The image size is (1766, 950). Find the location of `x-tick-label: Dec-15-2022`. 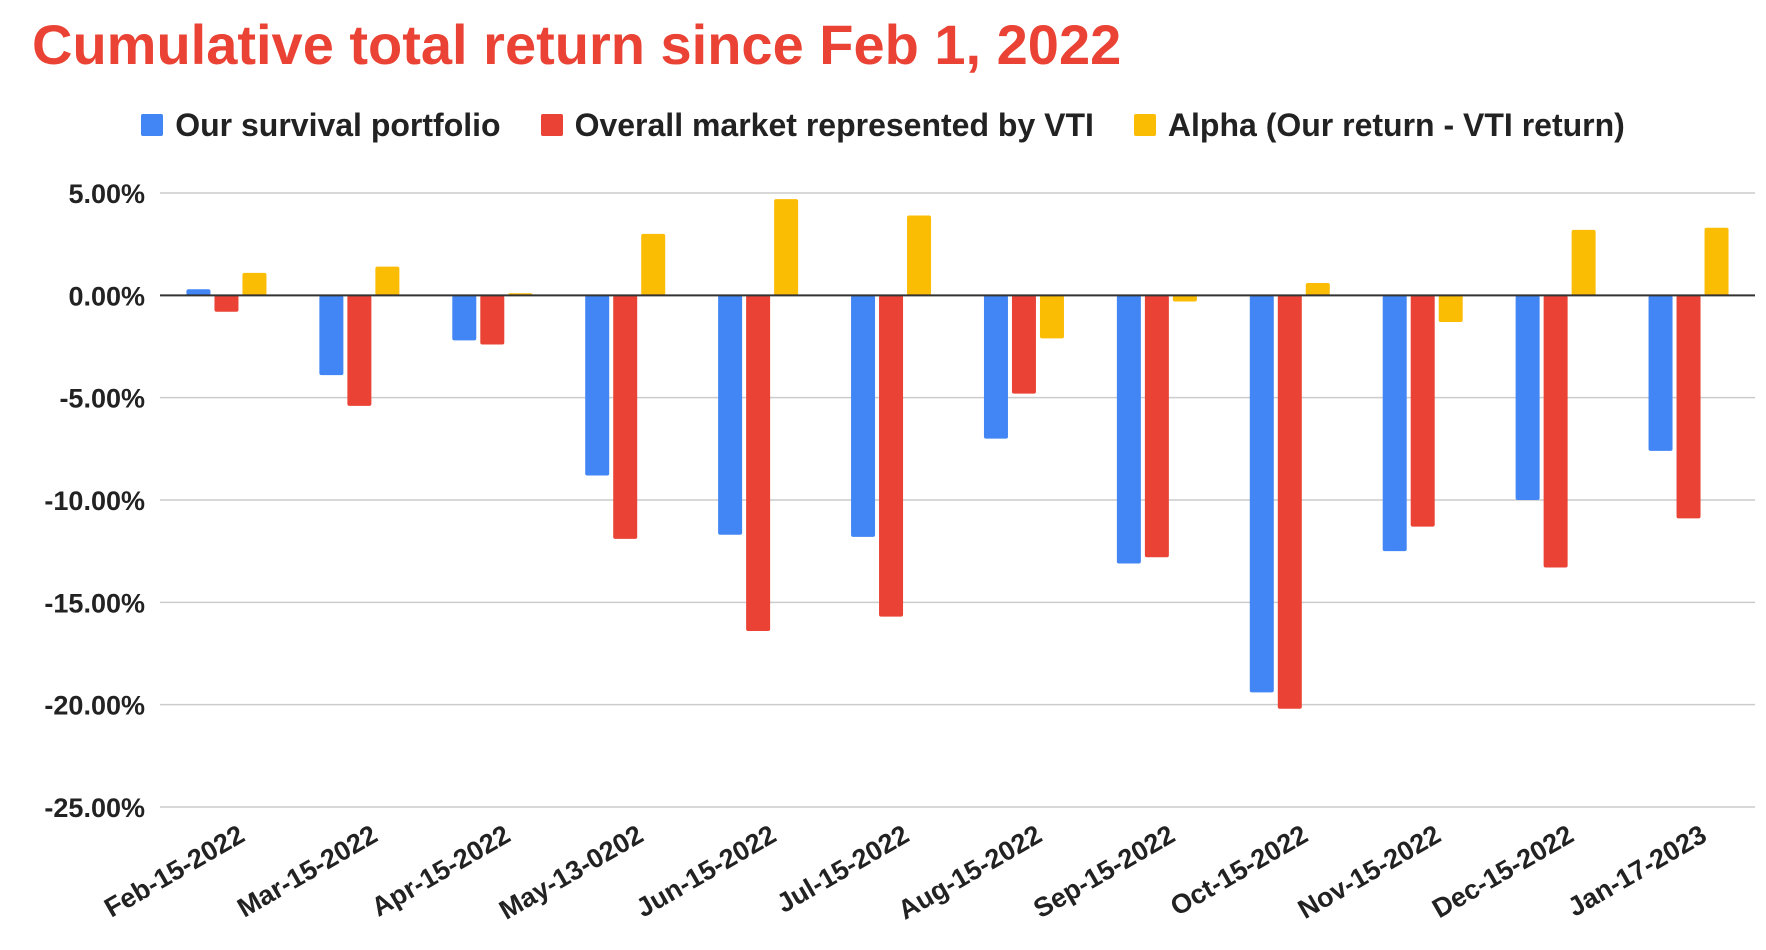

x-tick-label: Dec-15-2022 is located at coordinates (1503, 871).